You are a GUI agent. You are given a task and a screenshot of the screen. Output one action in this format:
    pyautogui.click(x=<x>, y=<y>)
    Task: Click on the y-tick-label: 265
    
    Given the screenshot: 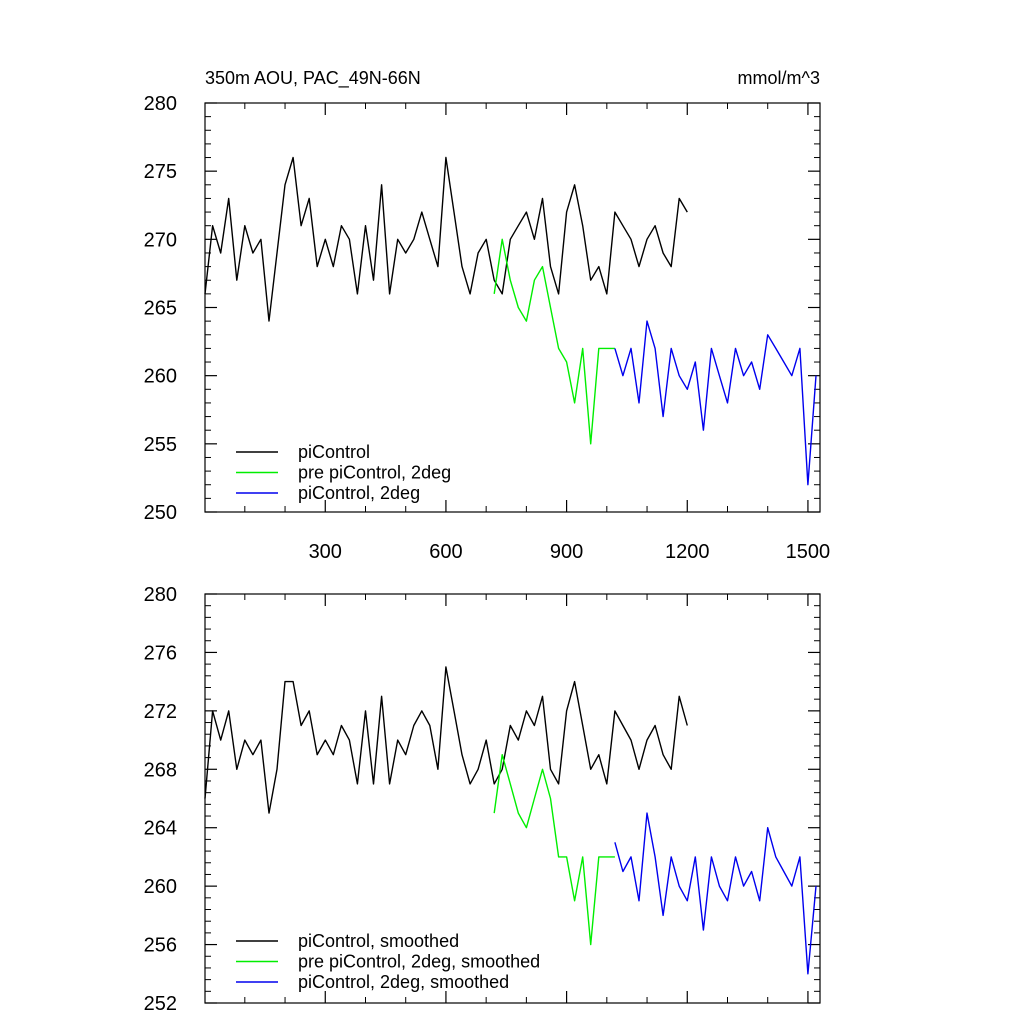 What is the action you would take?
    pyautogui.click(x=160, y=309)
    